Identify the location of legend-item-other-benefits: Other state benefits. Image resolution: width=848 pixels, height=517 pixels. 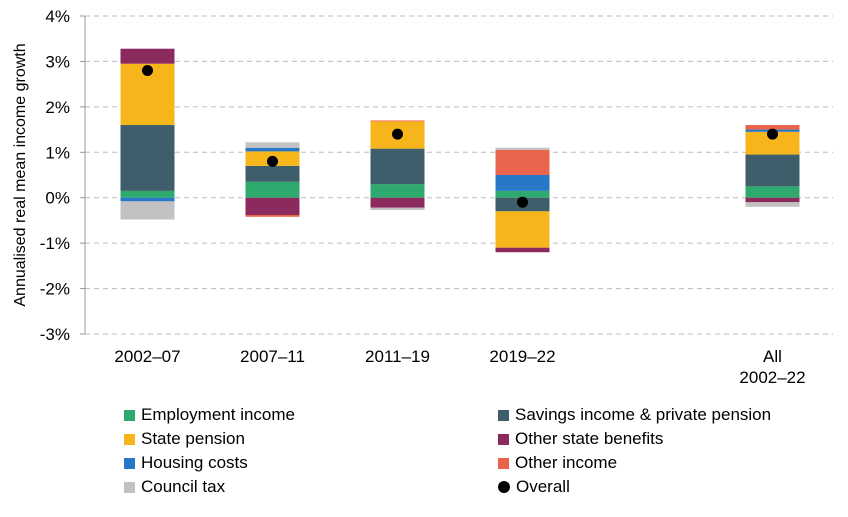
(580, 439).